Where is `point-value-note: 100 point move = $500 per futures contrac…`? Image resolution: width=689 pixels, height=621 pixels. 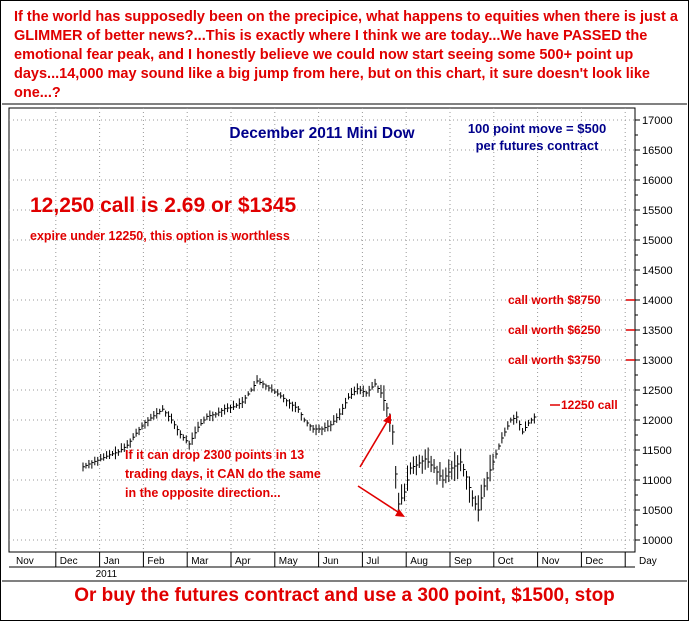
point-value-note: 100 point move = $500 per futures contrac… is located at coordinates (537, 137).